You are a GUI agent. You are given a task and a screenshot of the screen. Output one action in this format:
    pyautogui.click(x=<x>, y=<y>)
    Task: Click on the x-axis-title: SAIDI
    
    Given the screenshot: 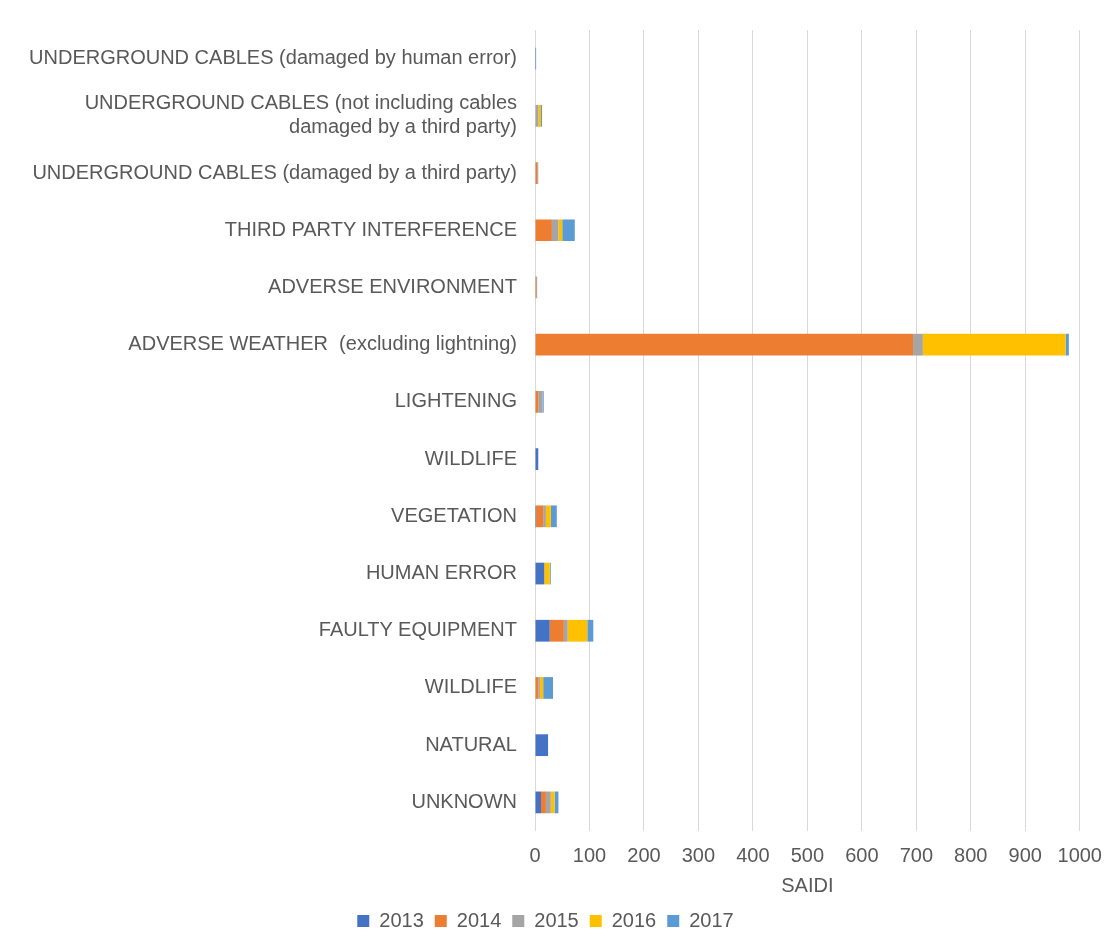 What is the action you would take?
    pyautogui.click(x=807, y=884)
    